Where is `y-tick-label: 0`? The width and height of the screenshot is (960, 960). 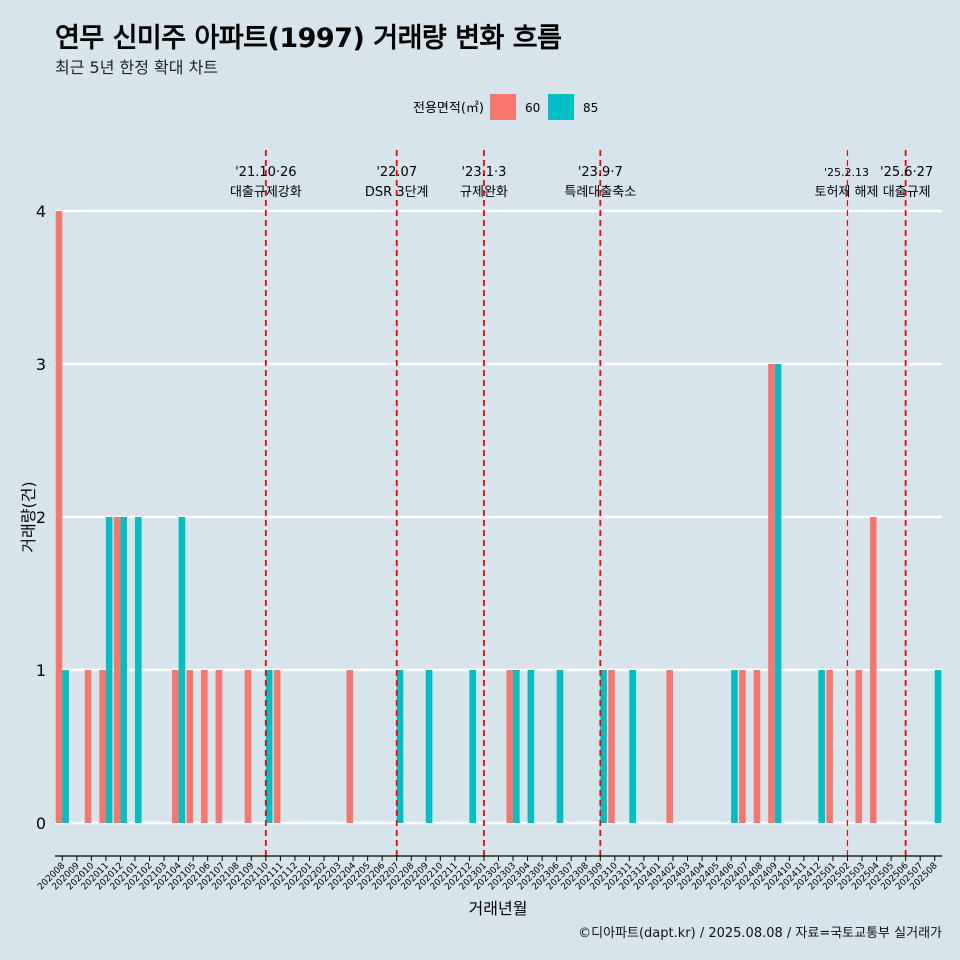 y-tick-label: 0 is located at coordinates (41, 823).